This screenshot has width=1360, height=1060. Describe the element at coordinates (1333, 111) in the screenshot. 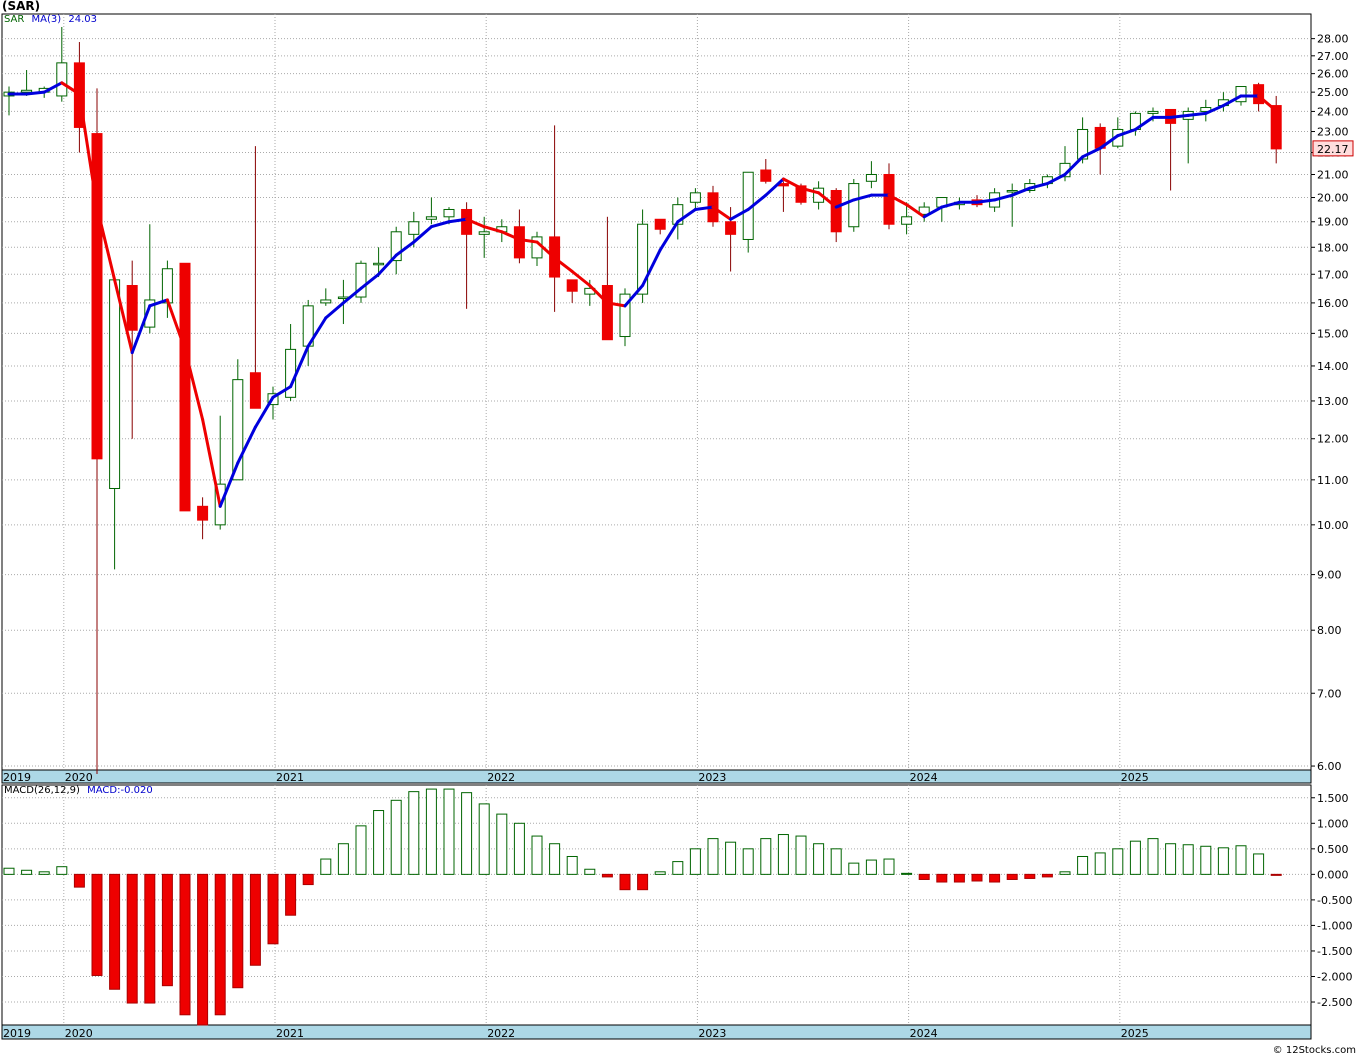

I see `y-tick-label: 24.00` at that location.